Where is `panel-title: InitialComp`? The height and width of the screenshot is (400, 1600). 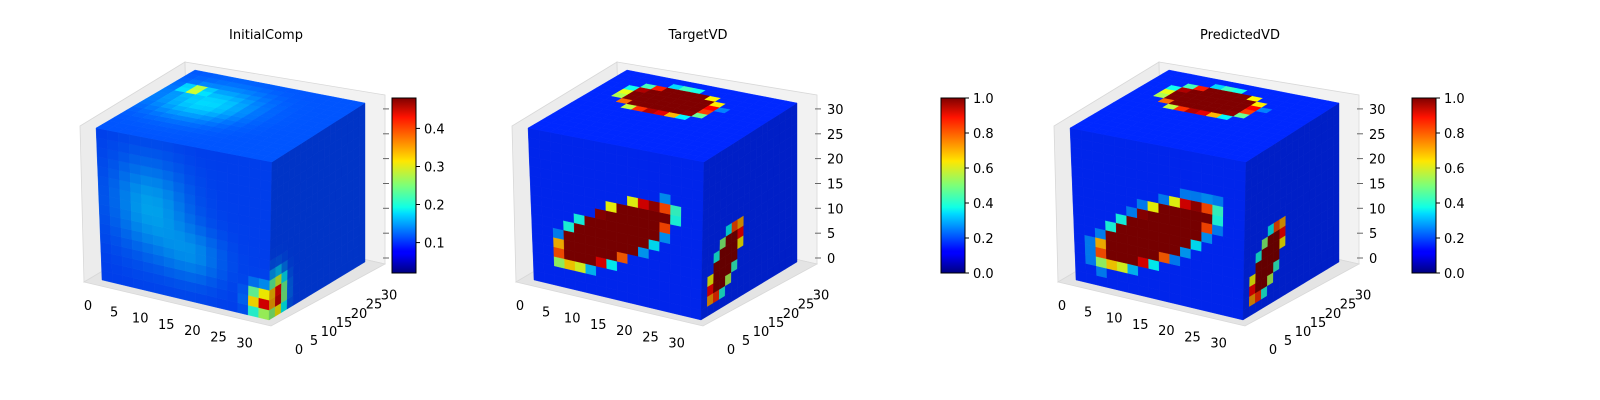
panel-title: InitialComp is located at coordinates (266, 35).